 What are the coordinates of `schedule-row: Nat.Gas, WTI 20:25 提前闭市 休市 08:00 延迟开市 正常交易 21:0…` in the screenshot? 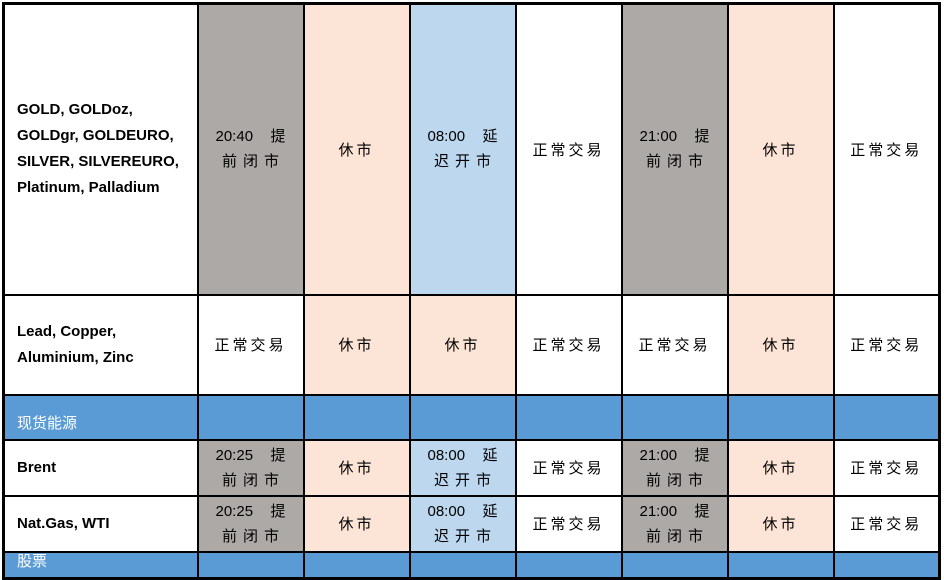 It's located at (471, 523).